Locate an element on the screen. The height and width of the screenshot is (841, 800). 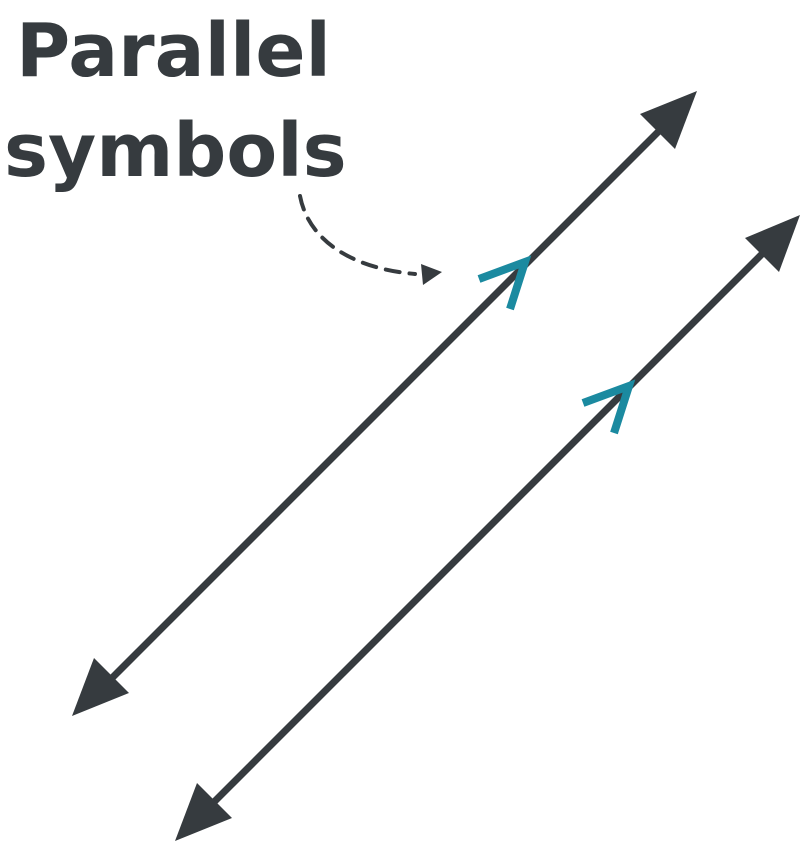
parallel-symbols-label: Parallel symbols is located at coordinates (175, 101).